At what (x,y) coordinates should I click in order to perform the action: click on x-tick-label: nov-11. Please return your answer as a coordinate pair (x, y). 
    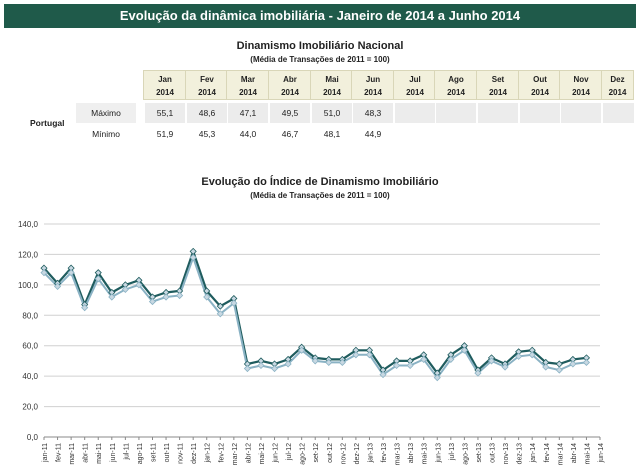
    Looking at the image, I should click on (181, 453).